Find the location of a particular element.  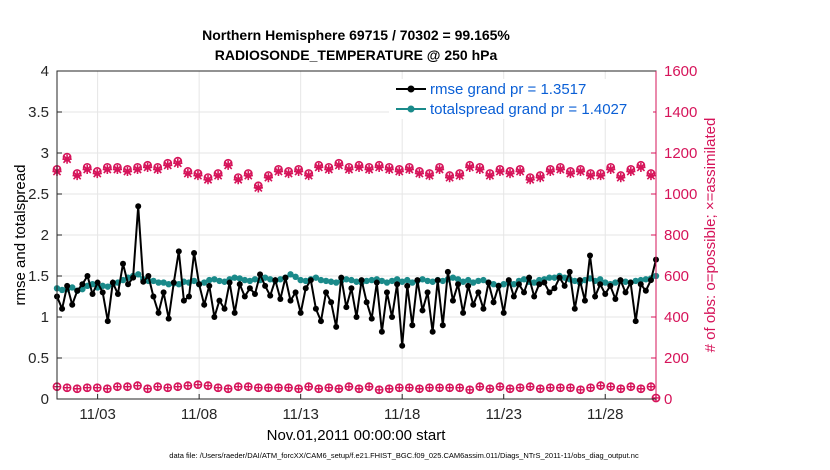

y-tick-label-right: 400 is located at coordinates (676, 317).